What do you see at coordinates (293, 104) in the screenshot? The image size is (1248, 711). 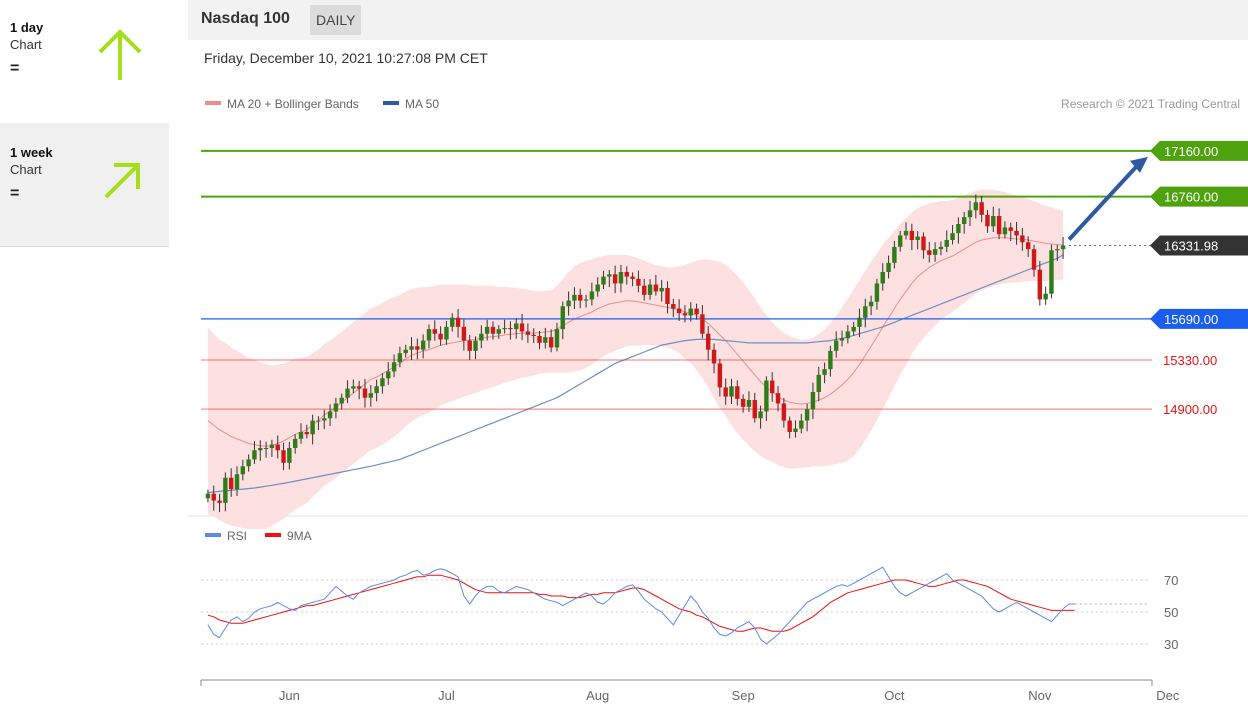 I see `legend-label: MA 20 + Bollinger Bands` at bounding box center [293, 104].